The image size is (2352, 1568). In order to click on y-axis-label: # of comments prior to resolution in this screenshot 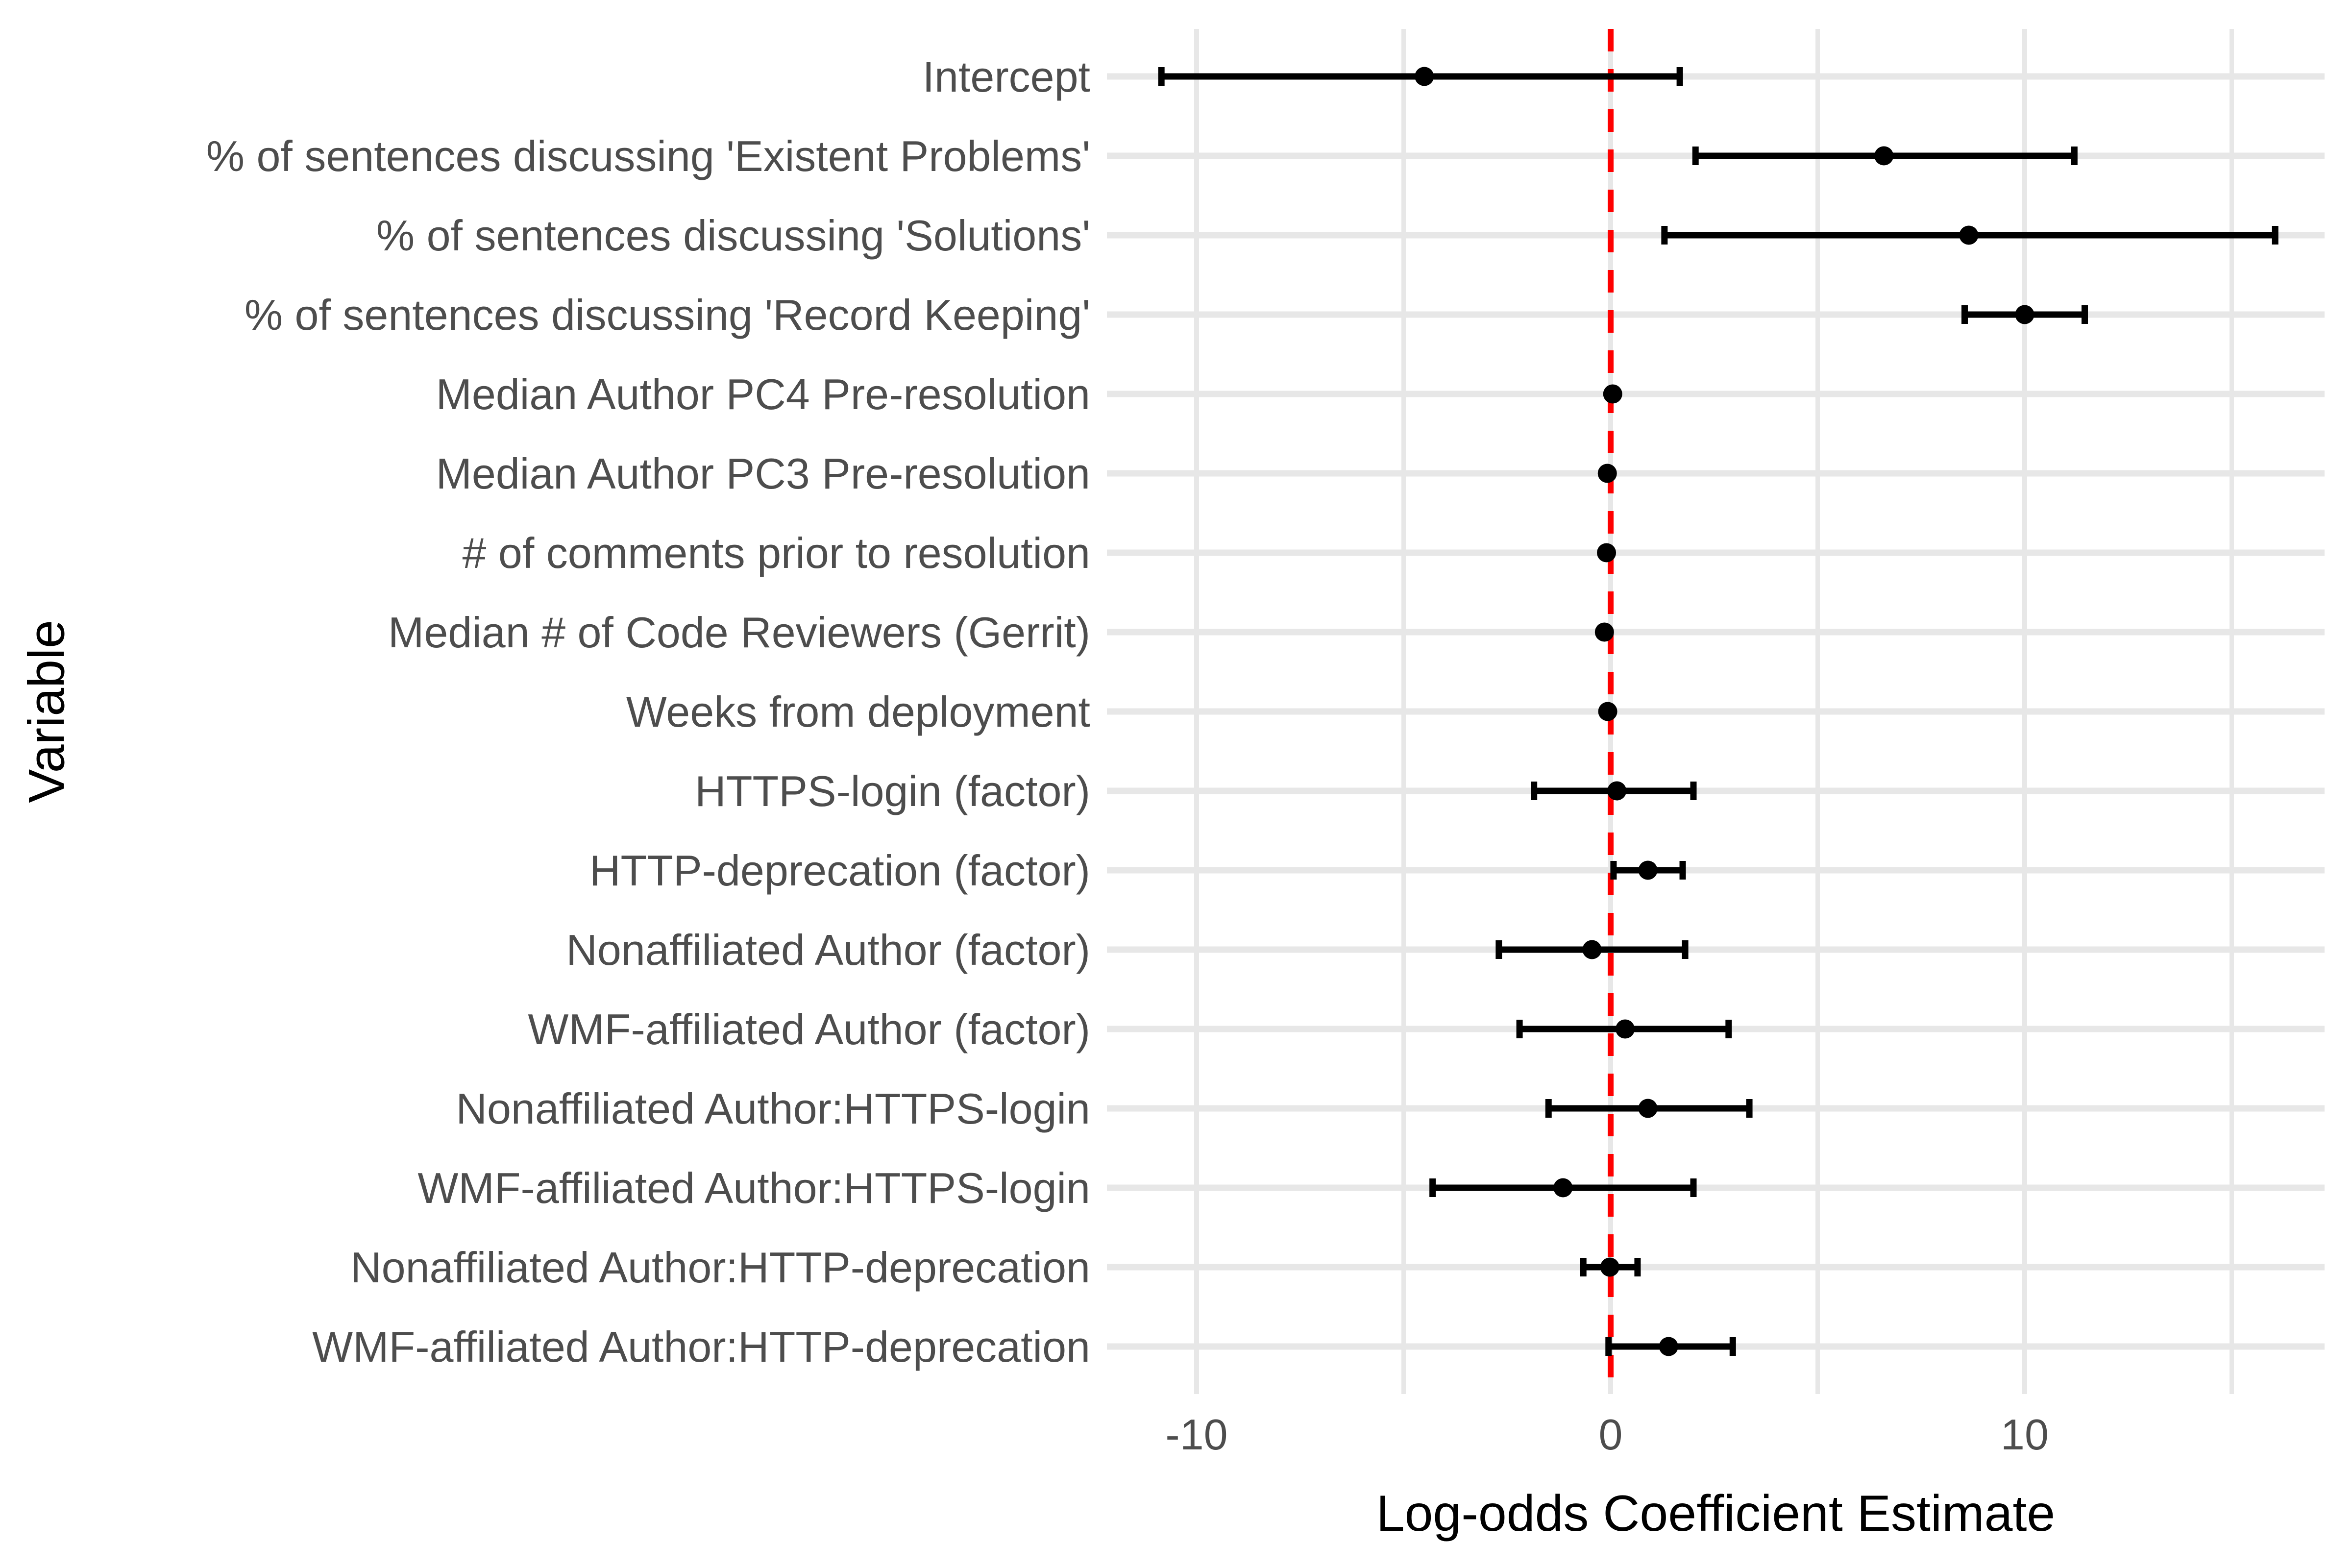, I will do `click(776, 553)`.